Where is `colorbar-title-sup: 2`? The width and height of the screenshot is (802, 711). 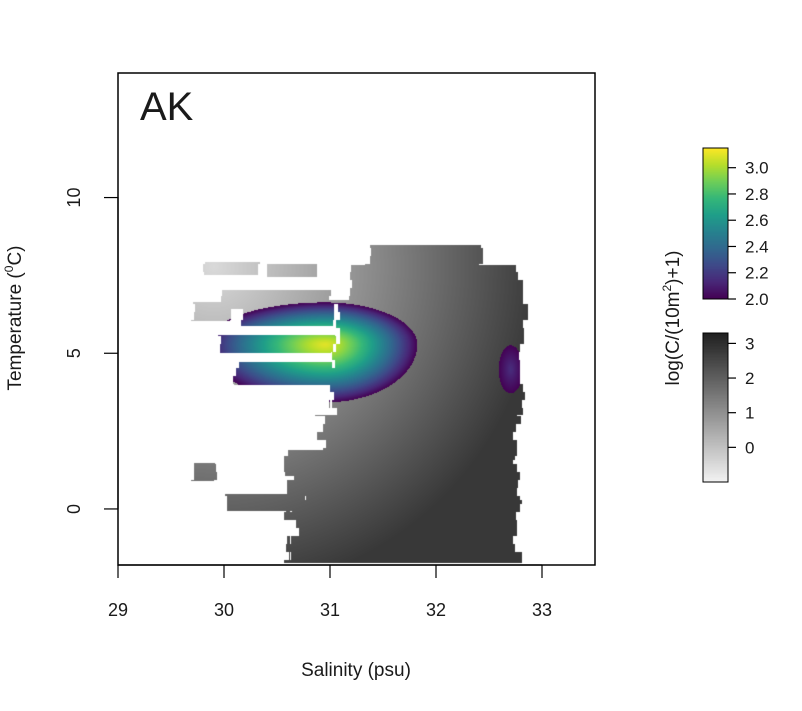 colorbar-title-sup: 2 is located at coordinates (667, 288).